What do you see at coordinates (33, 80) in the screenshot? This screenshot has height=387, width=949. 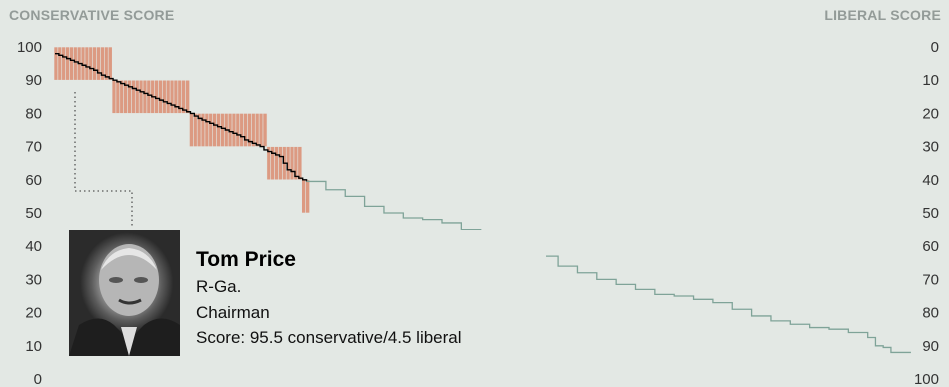 I see `left-tick-label: 90` at bounding box center [33, 80].